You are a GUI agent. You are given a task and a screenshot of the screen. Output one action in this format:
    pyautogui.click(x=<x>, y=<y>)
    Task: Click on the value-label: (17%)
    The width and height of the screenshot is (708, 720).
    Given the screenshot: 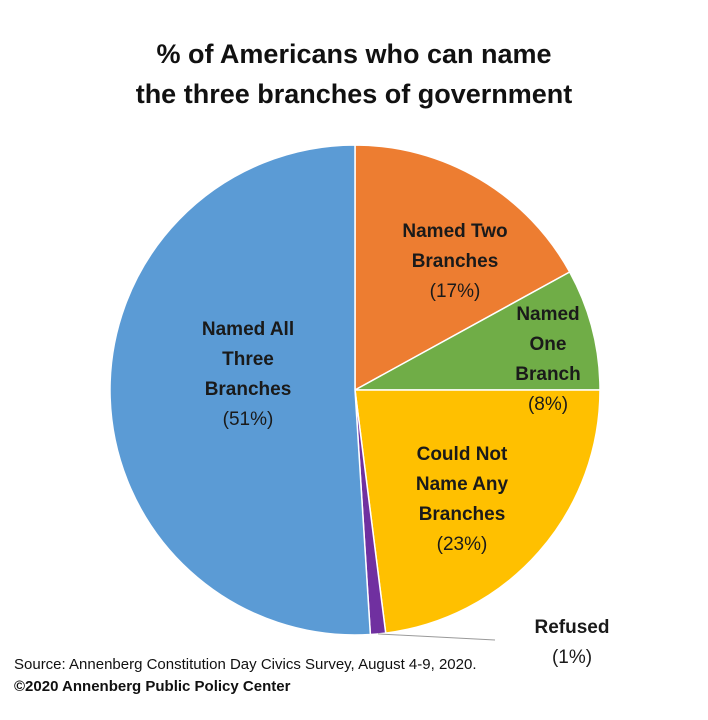 What is the action you would take?
    pyautogui.click(x=455, y=291)
    